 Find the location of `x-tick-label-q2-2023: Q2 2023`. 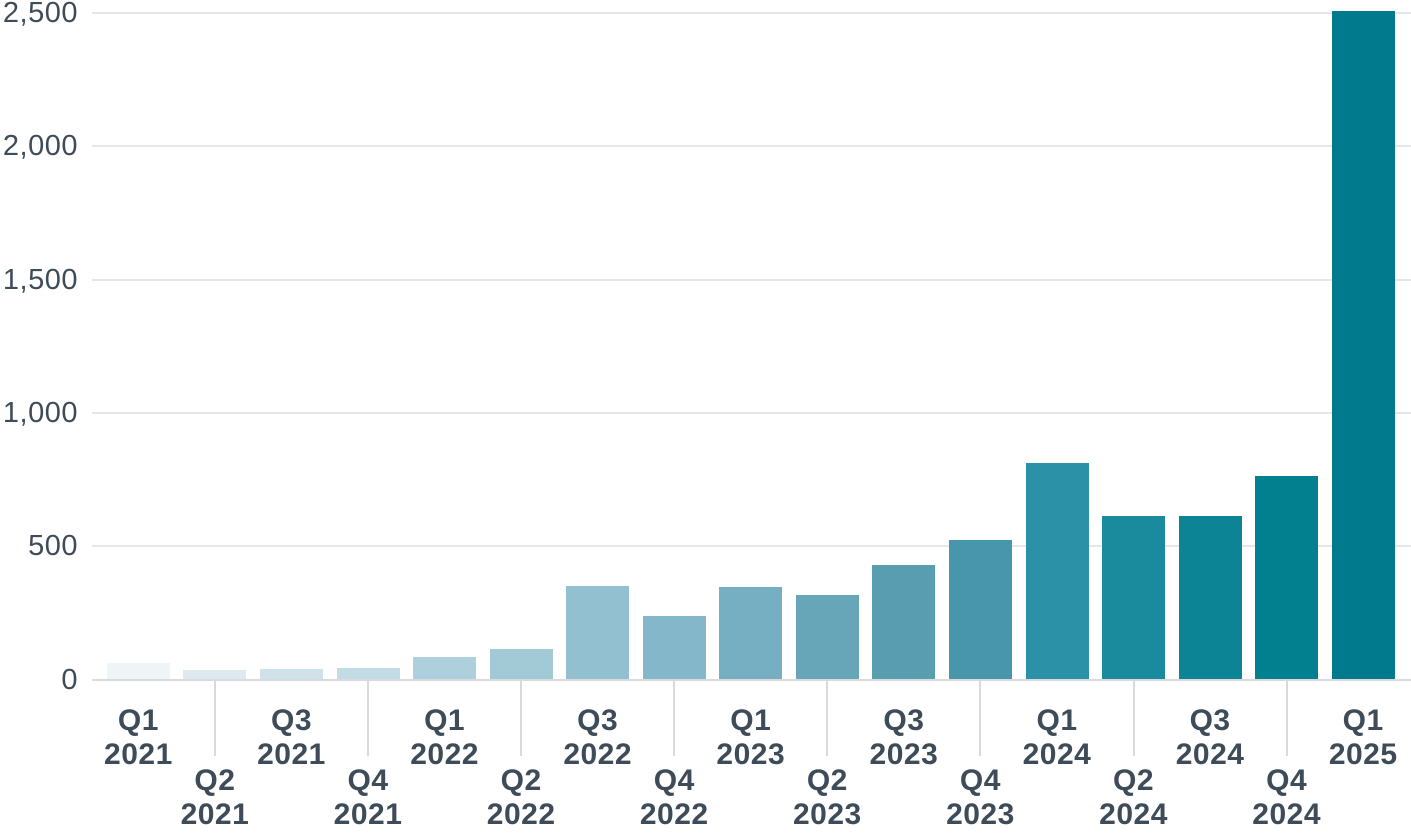

x-tick-label-q2-2023: Q2 2023 is located at coordinates (827, 798).